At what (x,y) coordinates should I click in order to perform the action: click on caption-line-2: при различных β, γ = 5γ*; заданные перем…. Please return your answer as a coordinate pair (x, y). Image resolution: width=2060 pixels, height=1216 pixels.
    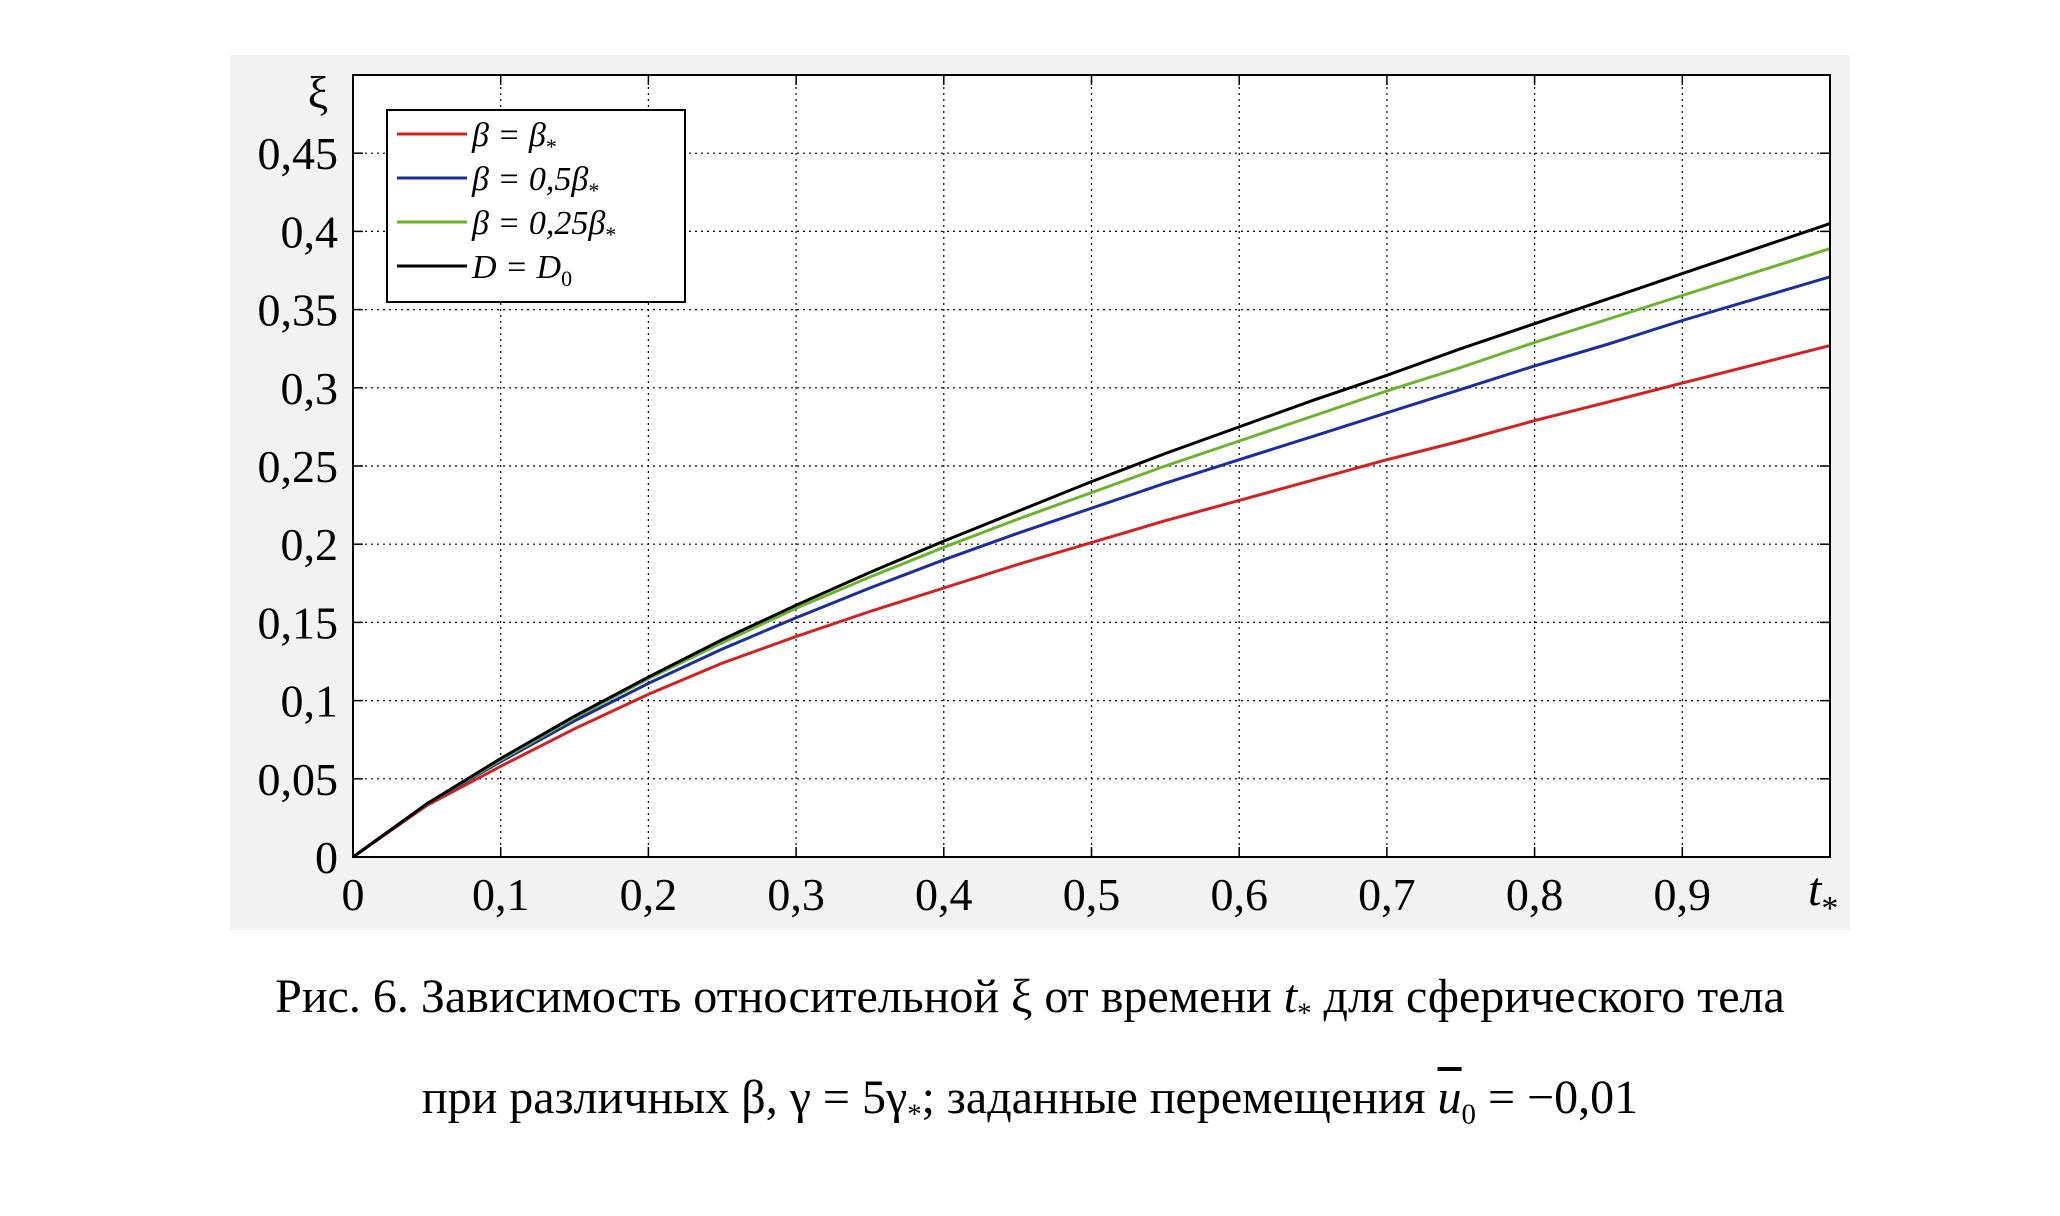
    Looking at the image, I should click on (1030, 1106).